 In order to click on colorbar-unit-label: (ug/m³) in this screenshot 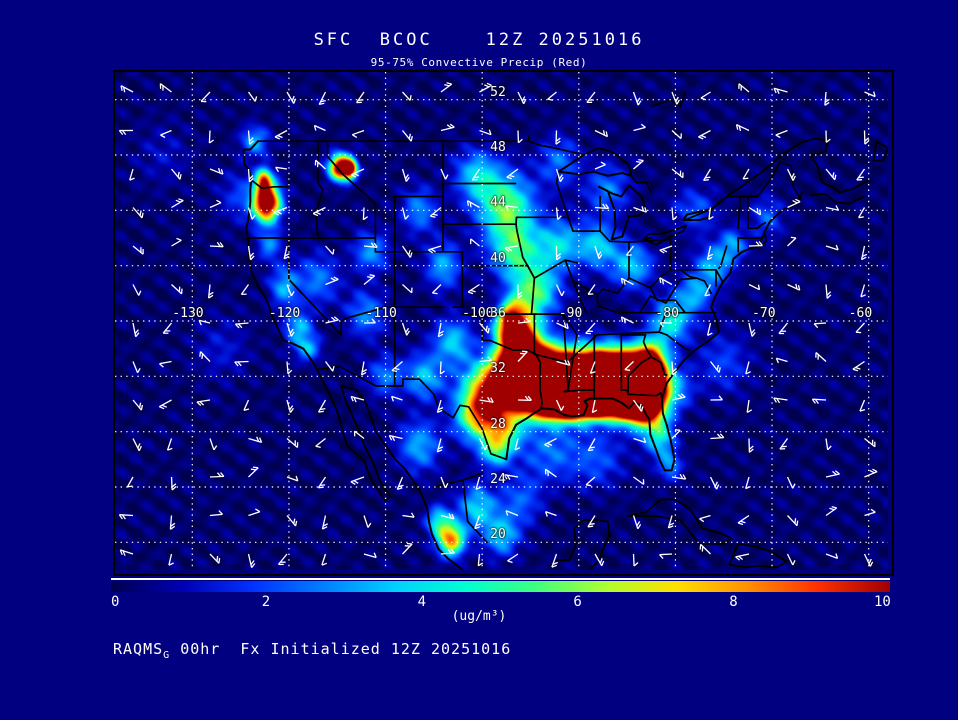, I will do `click(479, 616)`.